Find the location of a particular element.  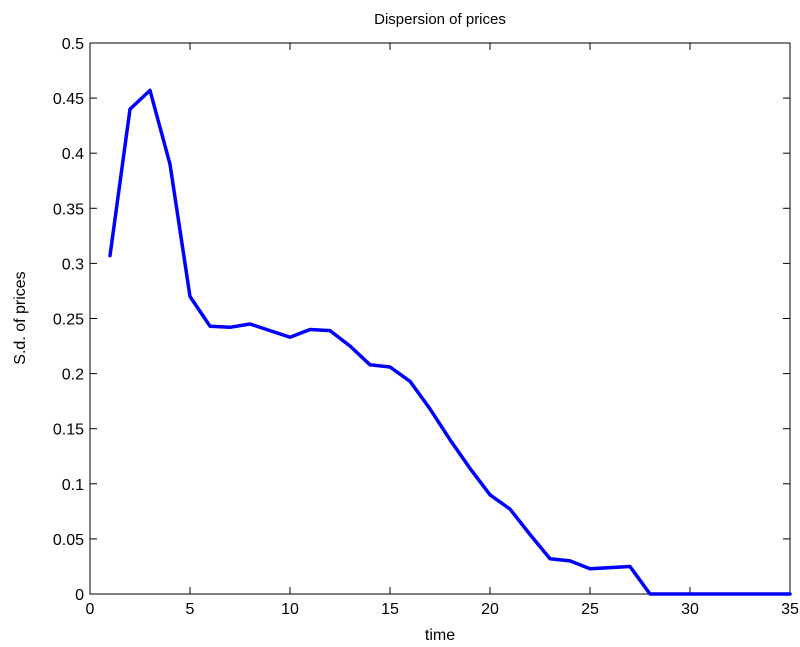

y-tick-label: 0.5 is located at coordinates (73, 44).